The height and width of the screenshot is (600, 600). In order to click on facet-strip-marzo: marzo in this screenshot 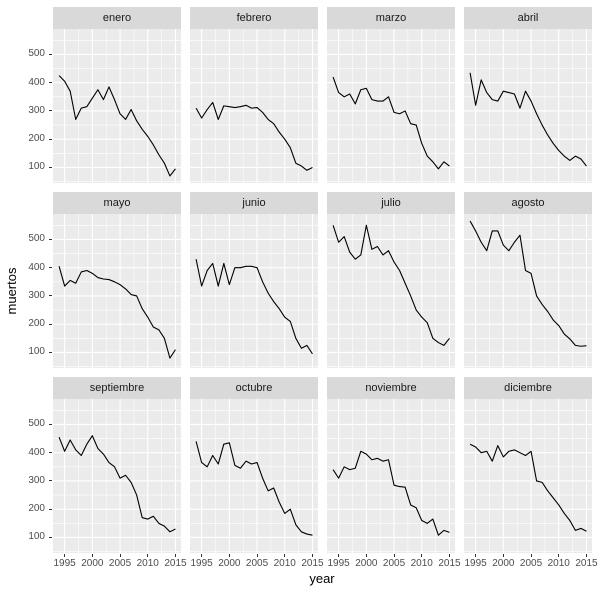, I will do `click(391, 18)`.